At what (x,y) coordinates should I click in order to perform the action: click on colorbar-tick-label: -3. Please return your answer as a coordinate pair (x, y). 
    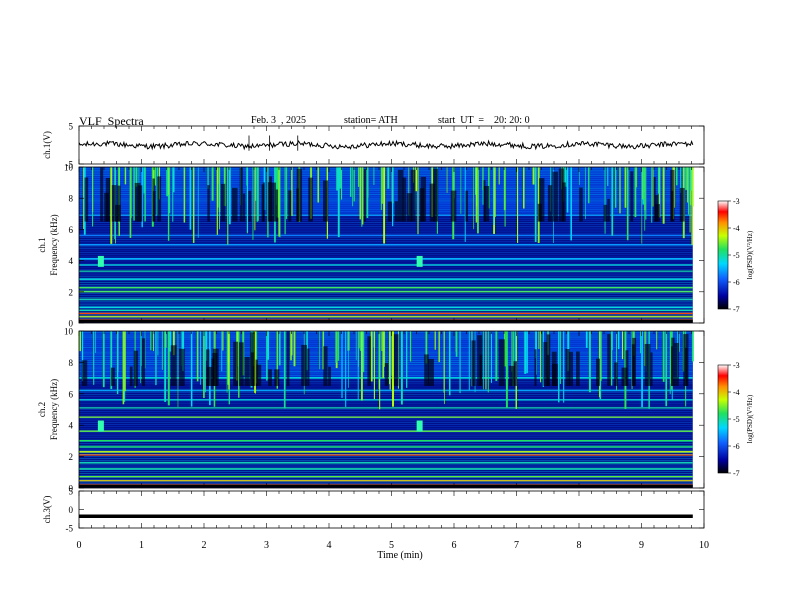
    Looking at the image, I should click on (736, 365).